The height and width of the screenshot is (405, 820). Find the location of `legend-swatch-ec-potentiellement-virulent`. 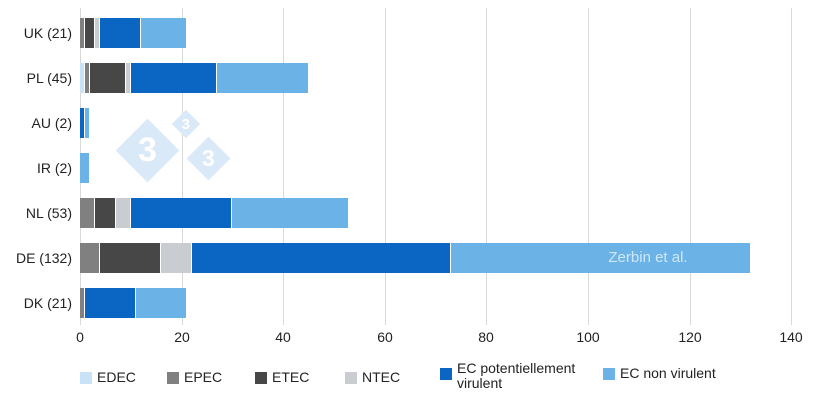

legend-swatch-ec-potentiellement-virulent is located at coordinates (446, 374).